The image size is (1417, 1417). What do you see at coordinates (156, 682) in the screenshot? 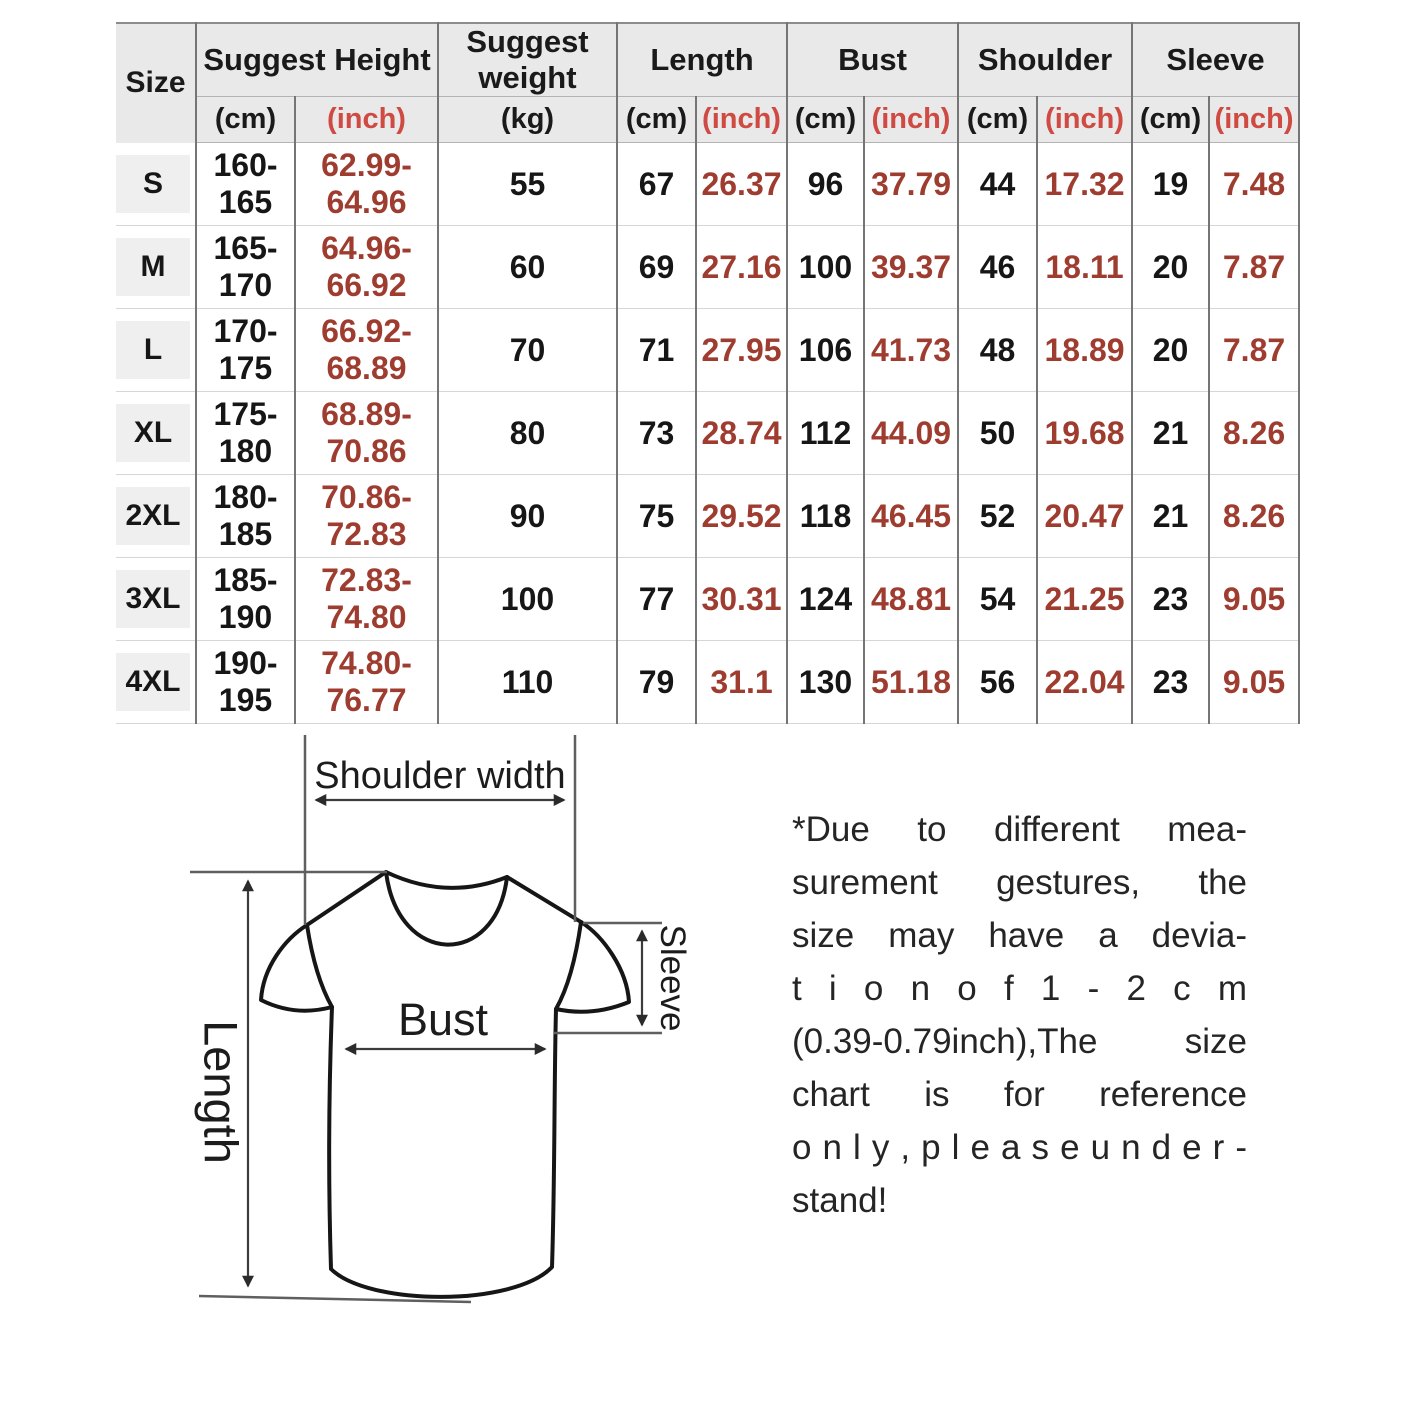
I see `size-cell: 4XL` at bounding box center [156, 682].